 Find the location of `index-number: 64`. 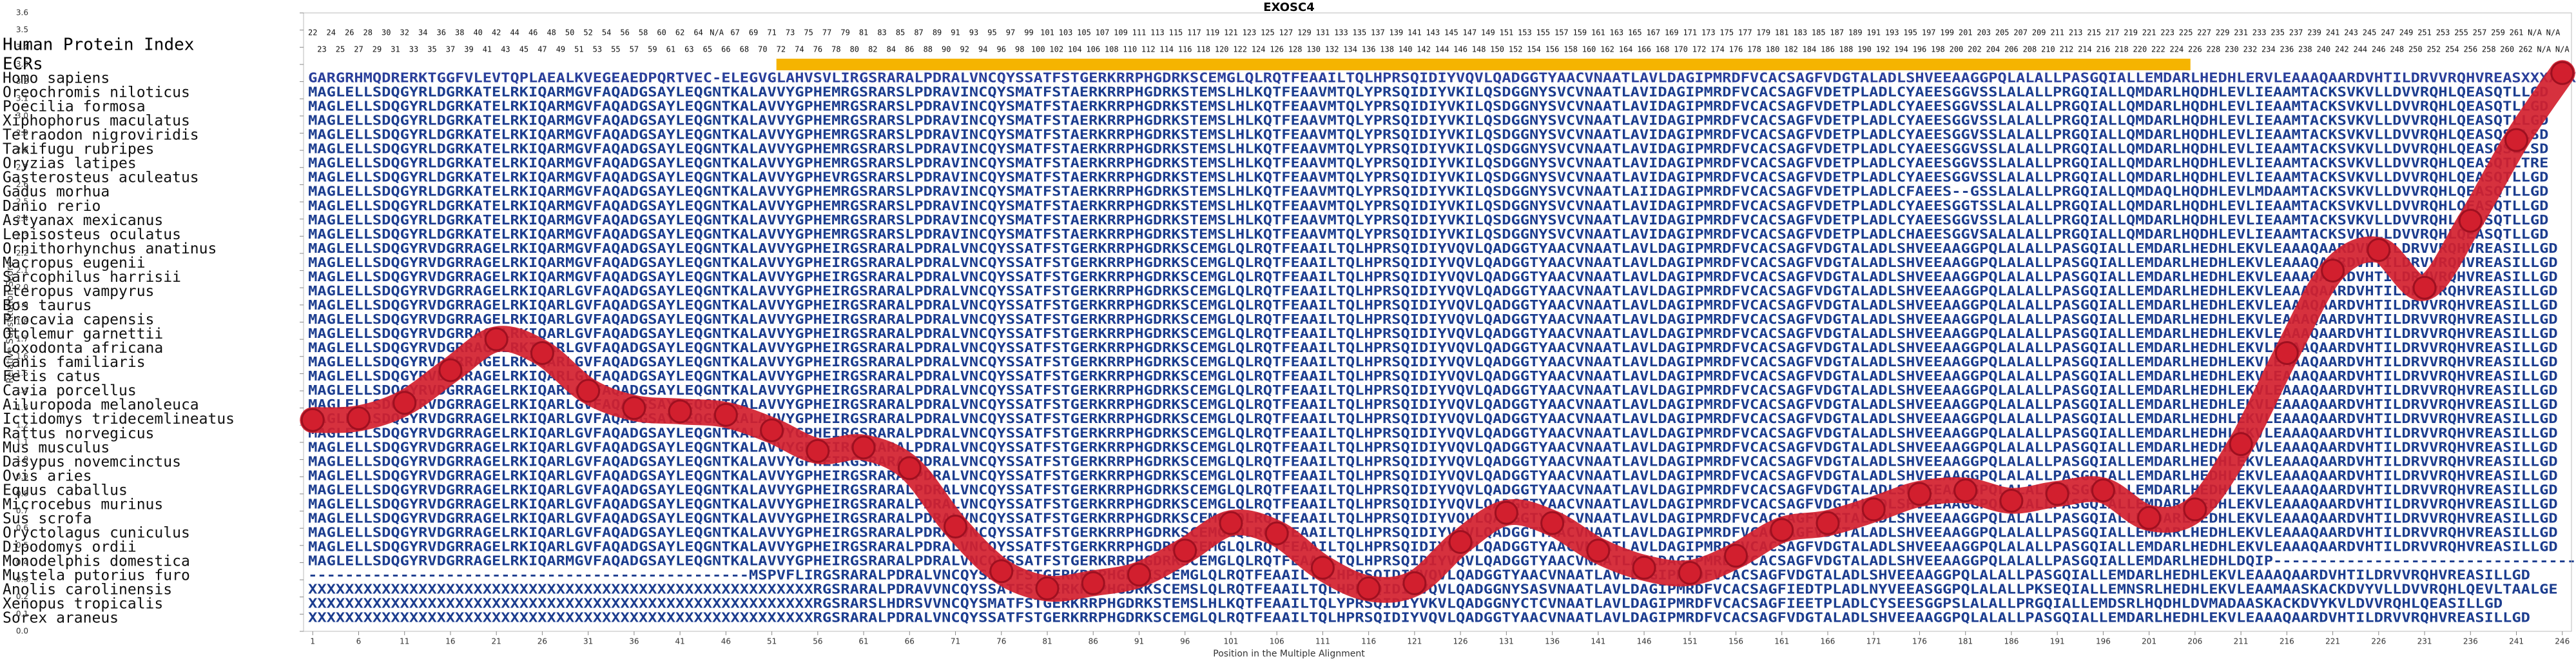

index-number: 64 is located at coordinates (697, 32).